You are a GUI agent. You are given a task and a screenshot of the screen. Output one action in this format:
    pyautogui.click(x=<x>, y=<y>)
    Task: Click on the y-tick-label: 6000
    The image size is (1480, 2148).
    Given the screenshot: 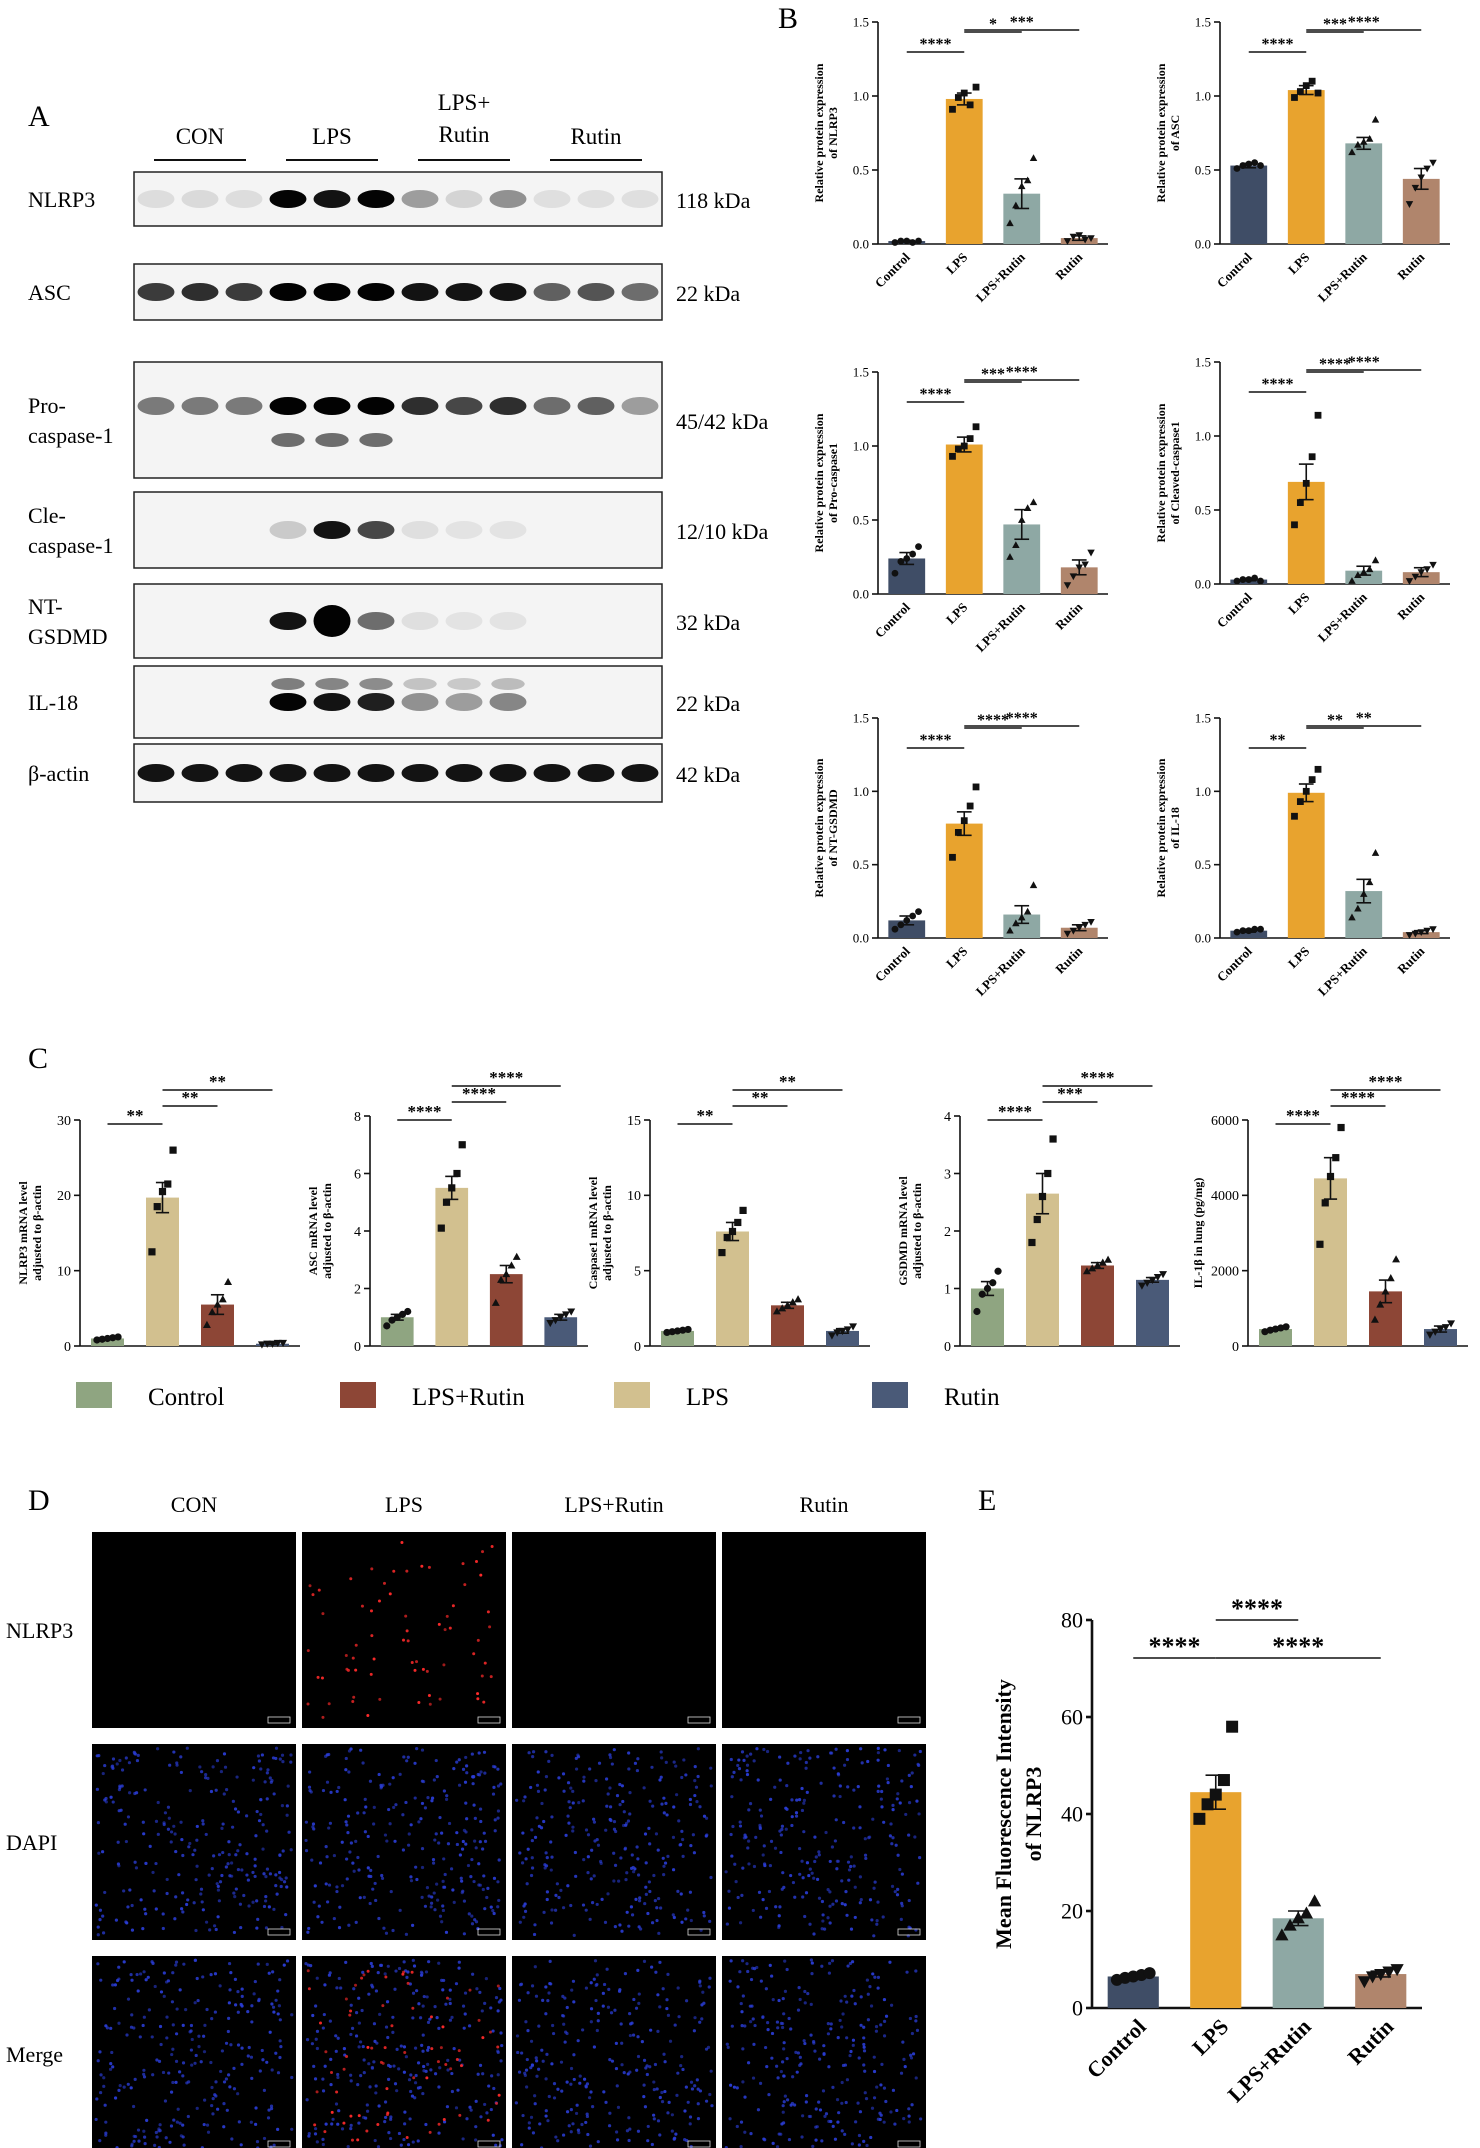 What is the action you would take?
    pyautogui.click(x=1225, y=1121)
    